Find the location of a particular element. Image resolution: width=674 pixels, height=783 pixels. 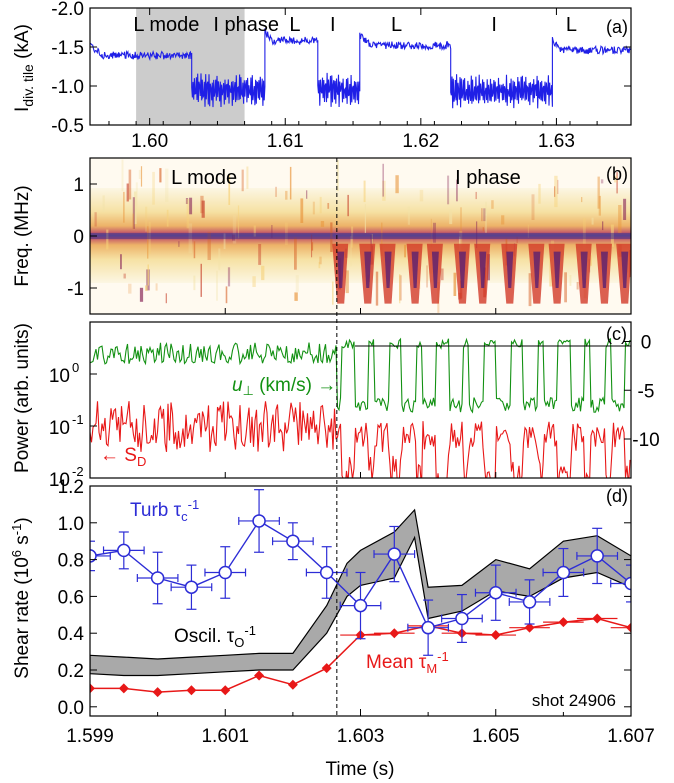

y-tick-label-b: 0 is located at coordinates (78, 237).